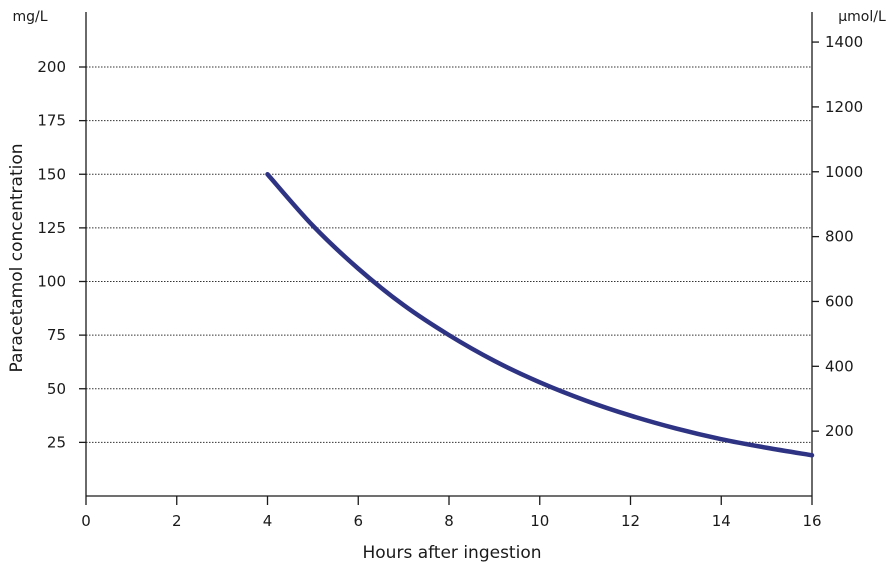 This screenshot has height=563, width=895. Describe the element at coordinates (449, 521) in the screenshot. I see `x-tick-label: 8` at that location.